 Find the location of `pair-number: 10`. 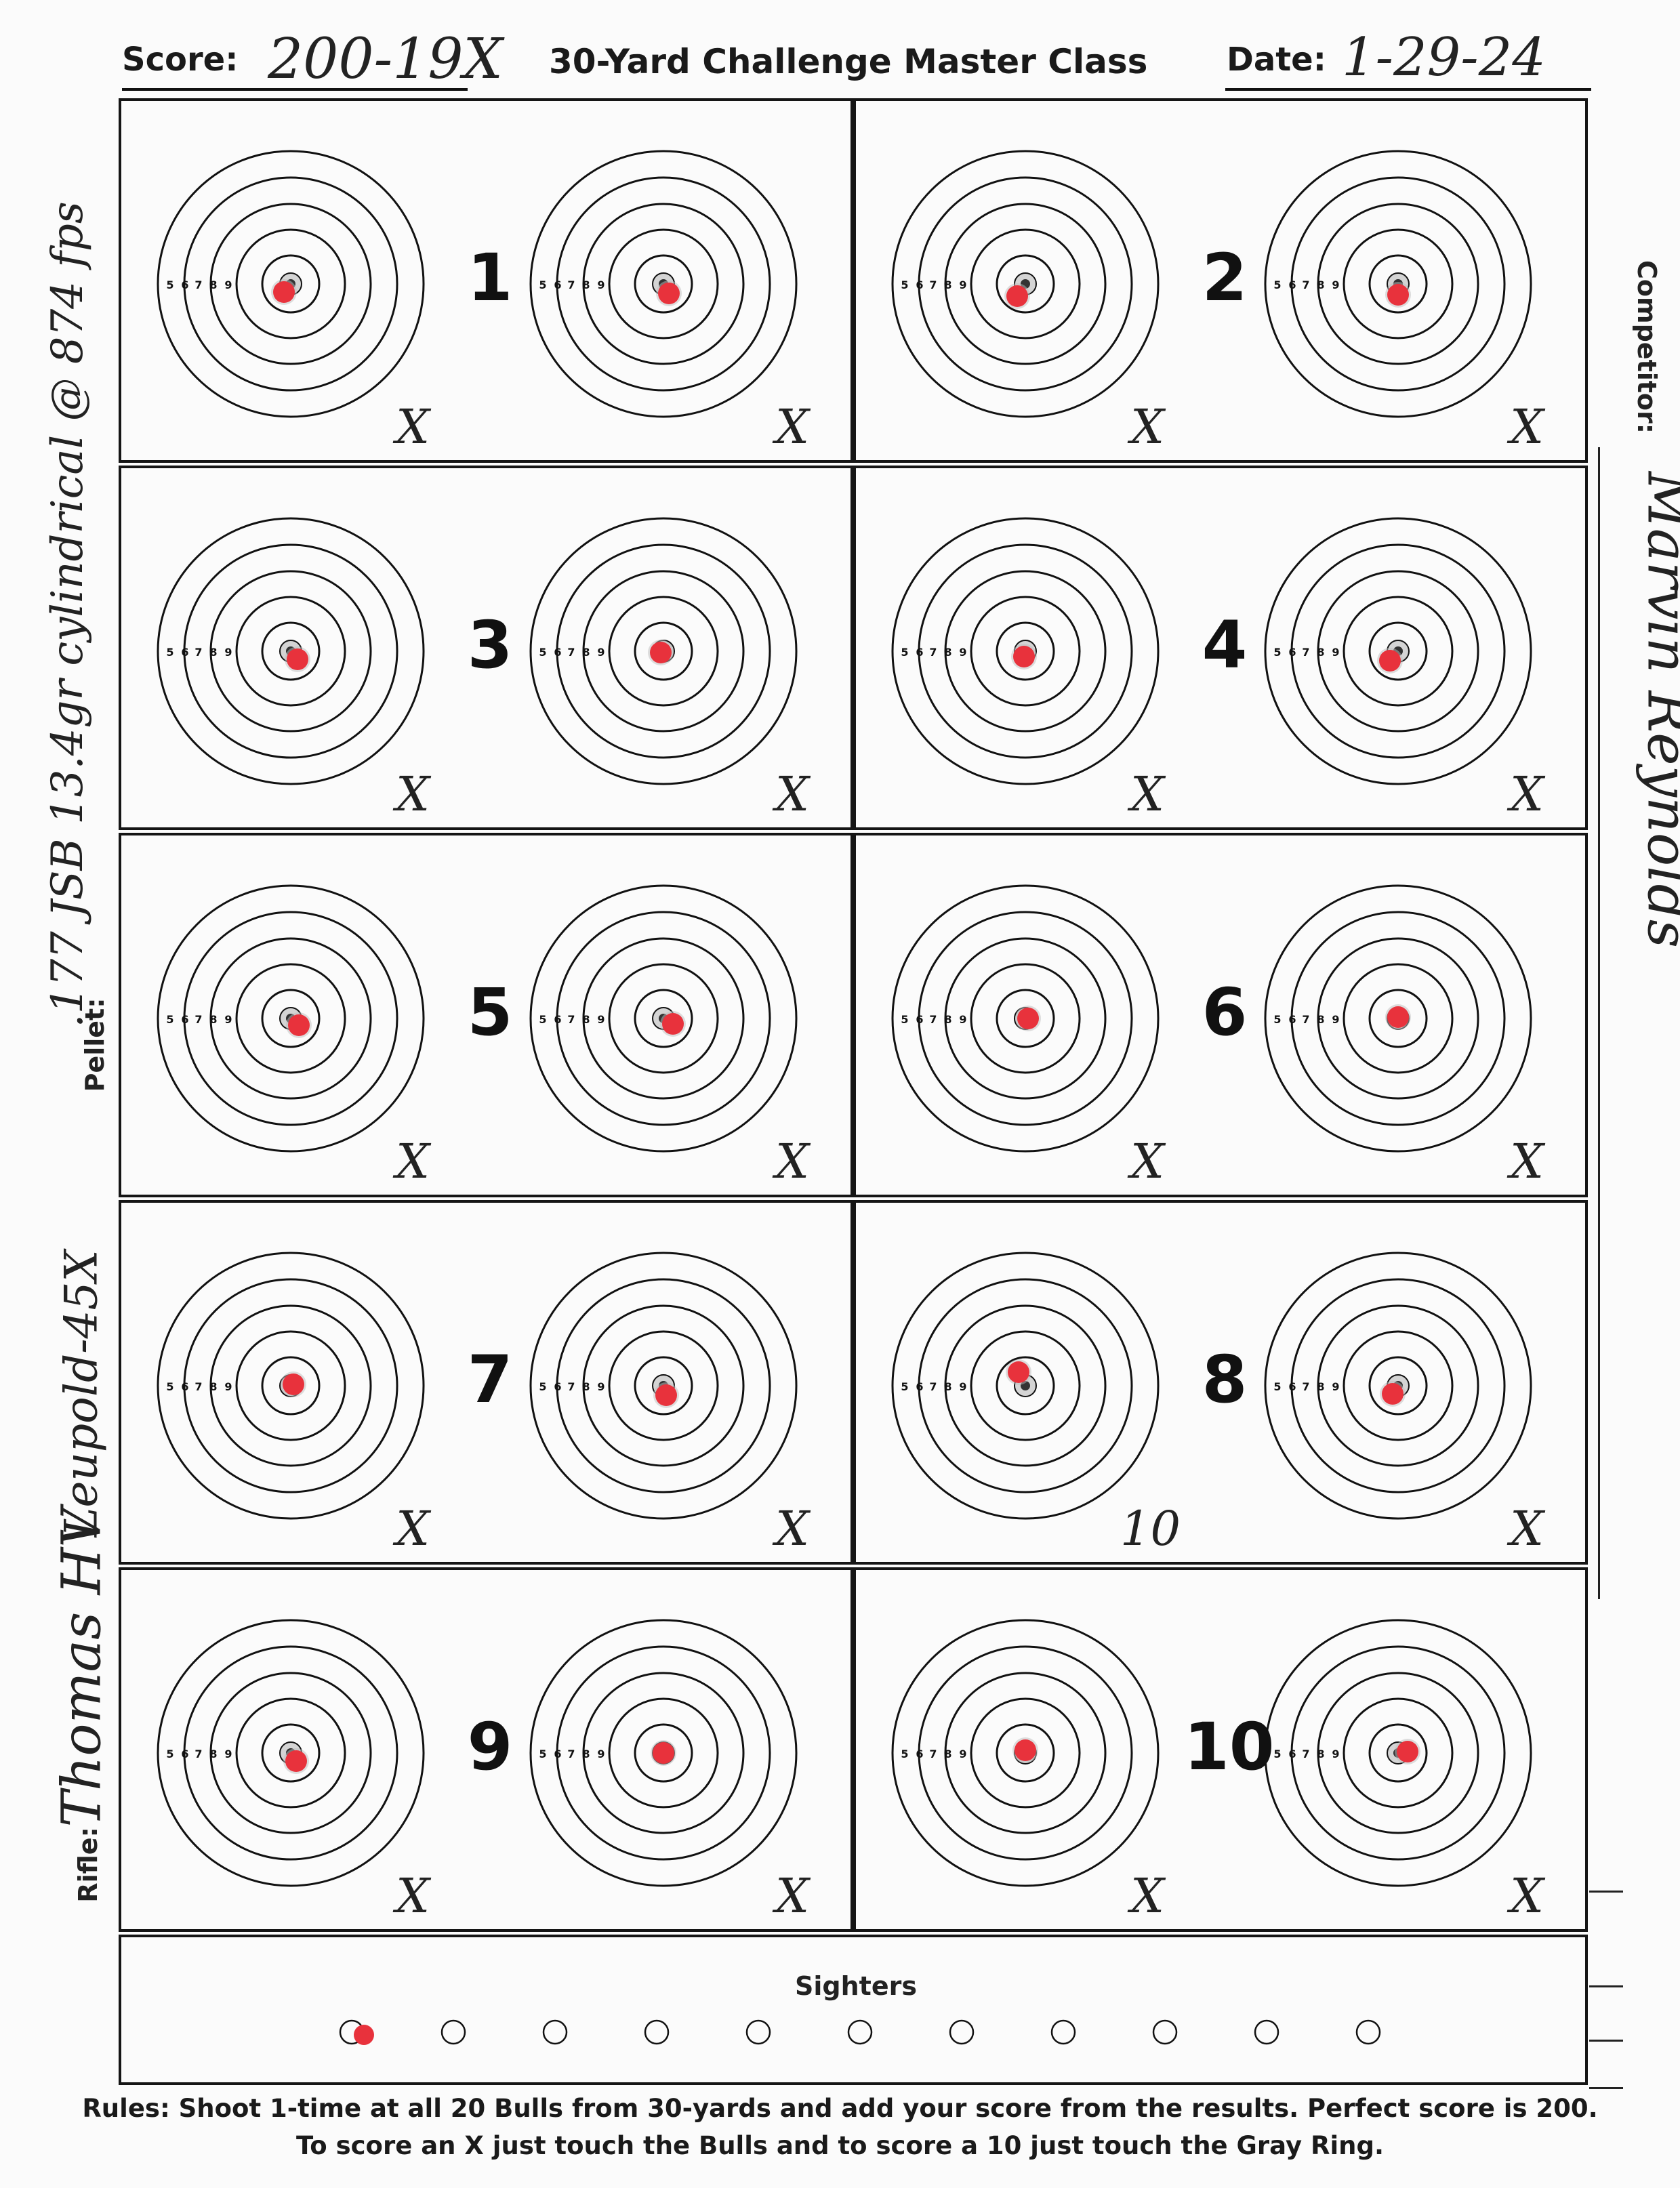

pair-number: 10 is located at coordinates (1229, 1747).